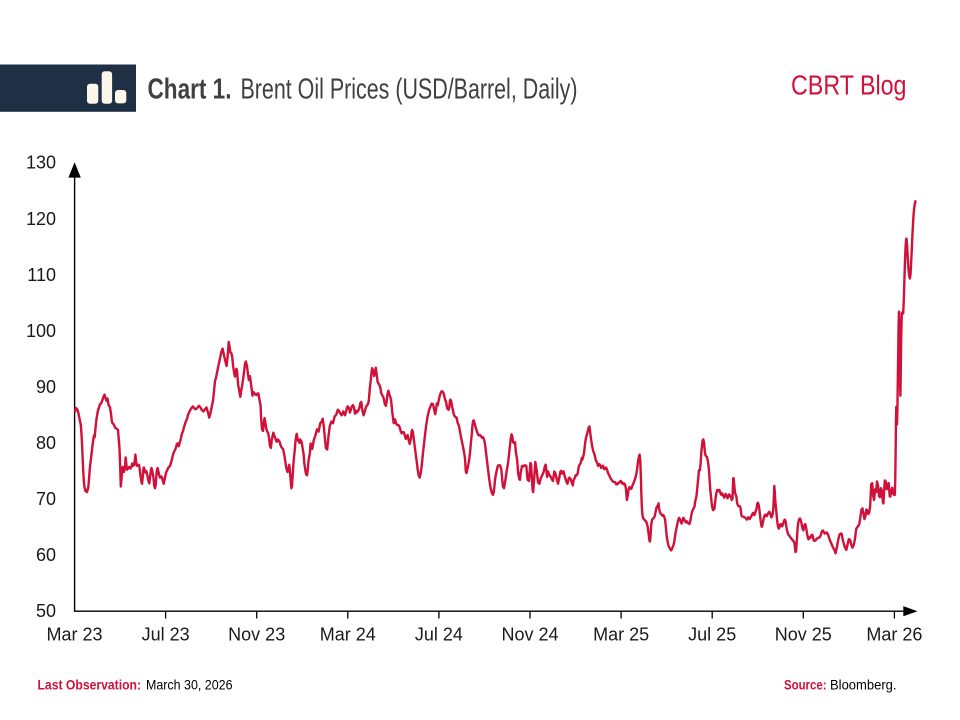 The image size is (960, 720). Describe the element at coordinates (46, 611) in the screenshot. I see `svg-text: 50` at that location.